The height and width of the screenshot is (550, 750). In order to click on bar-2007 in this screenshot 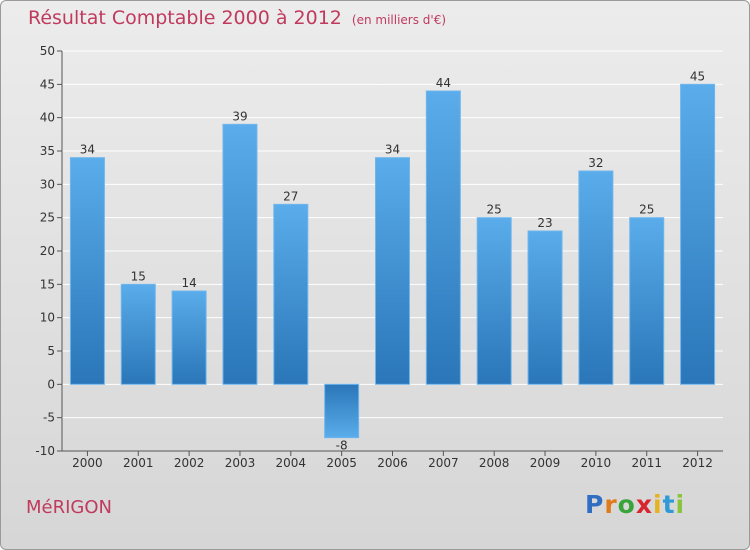, I will do `click(443, 237)`.